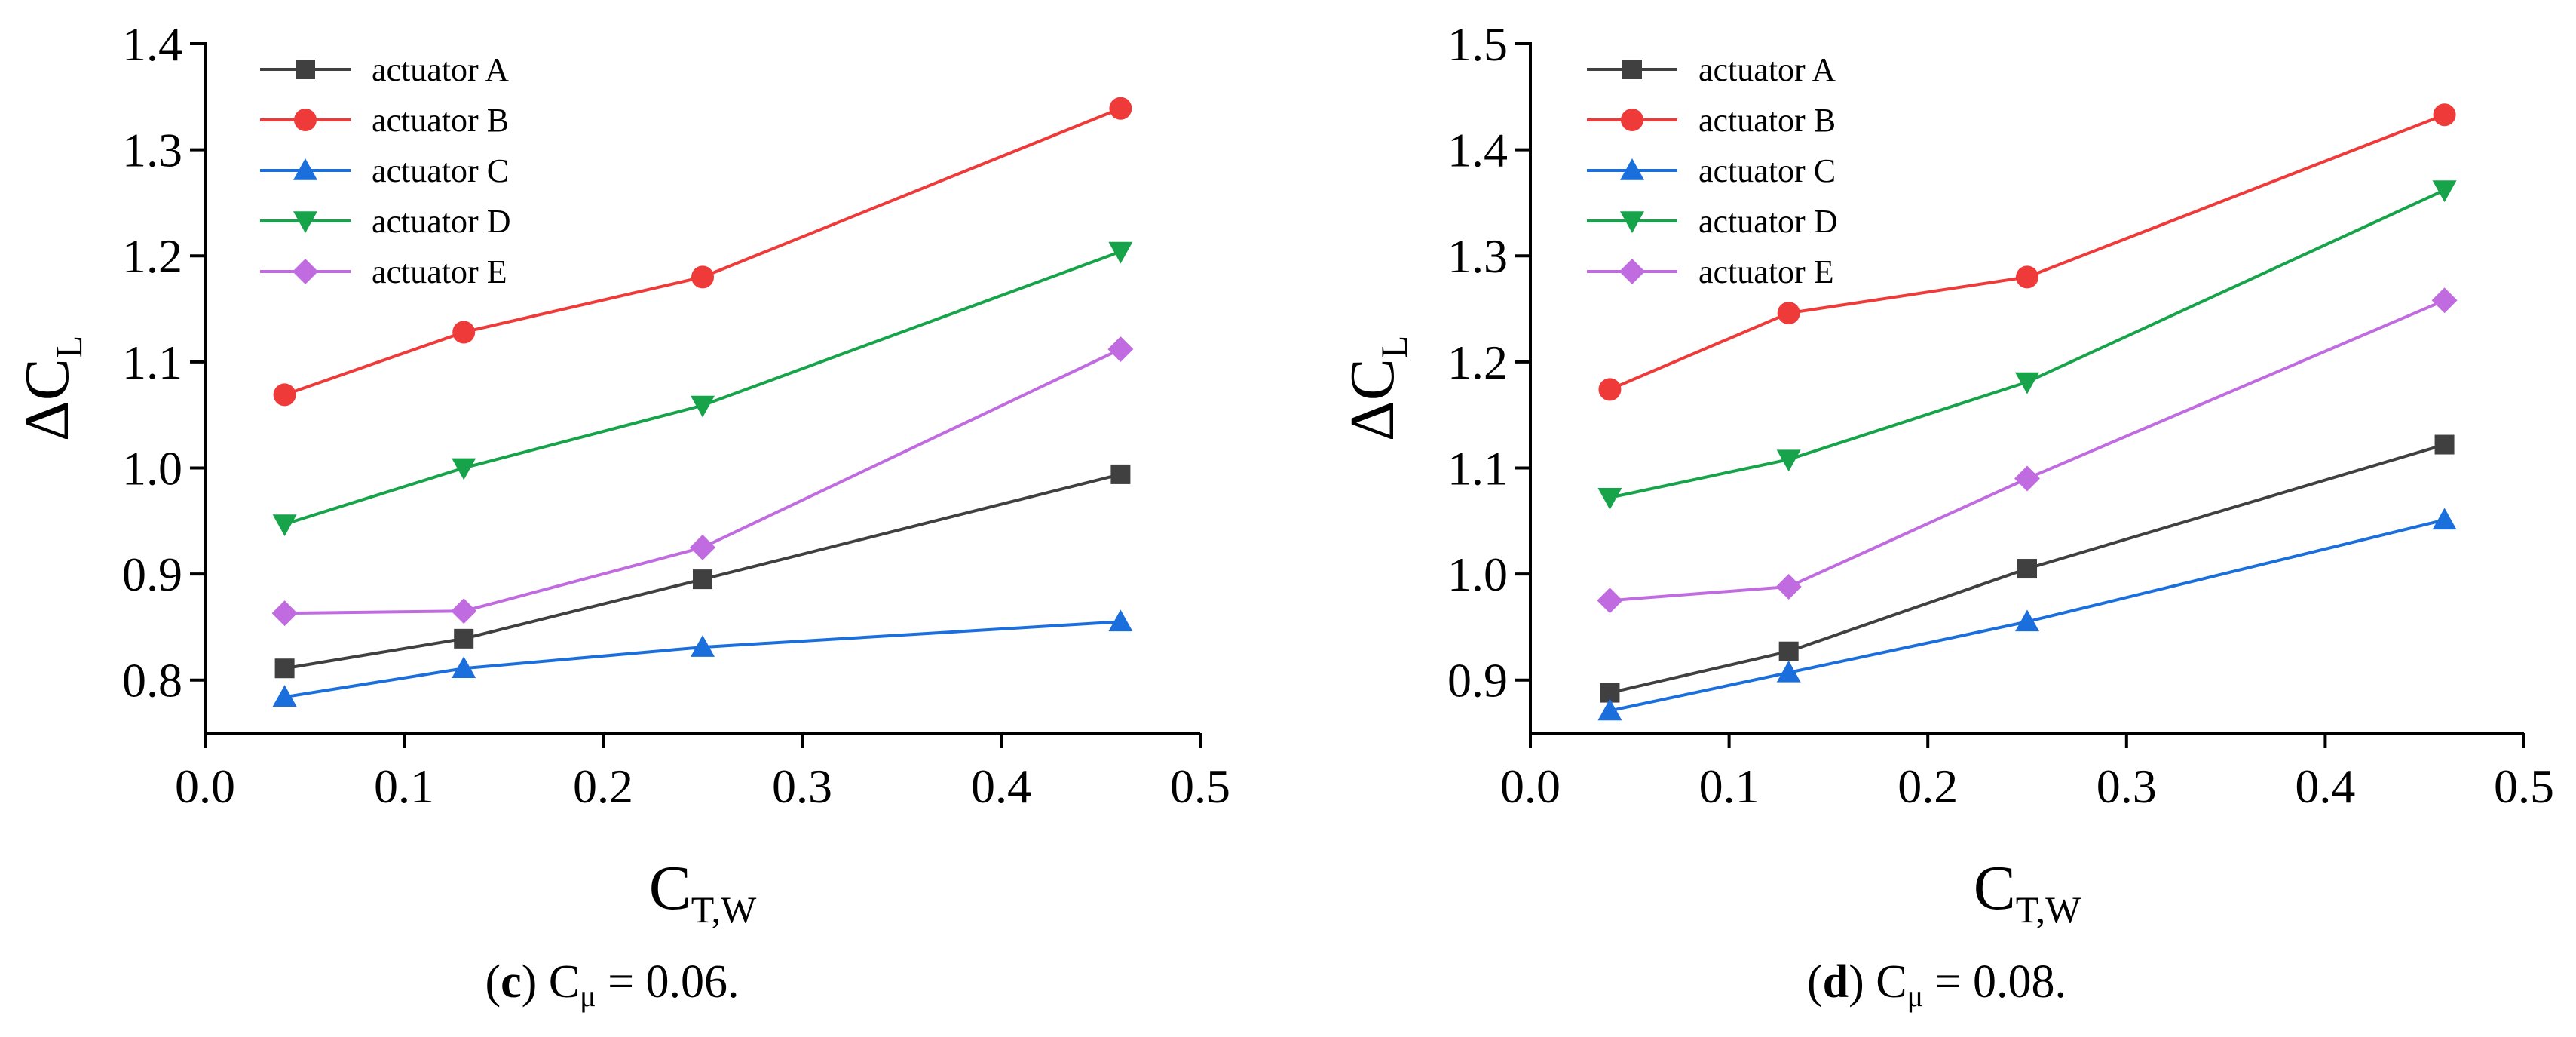 Image resolution: width=2576 pixels, height=1037 pixels. What do you see at coordinates (152, 44) in the screenshot?
I see `y-tick-label: 1.4` at bounding box center [152, 44].